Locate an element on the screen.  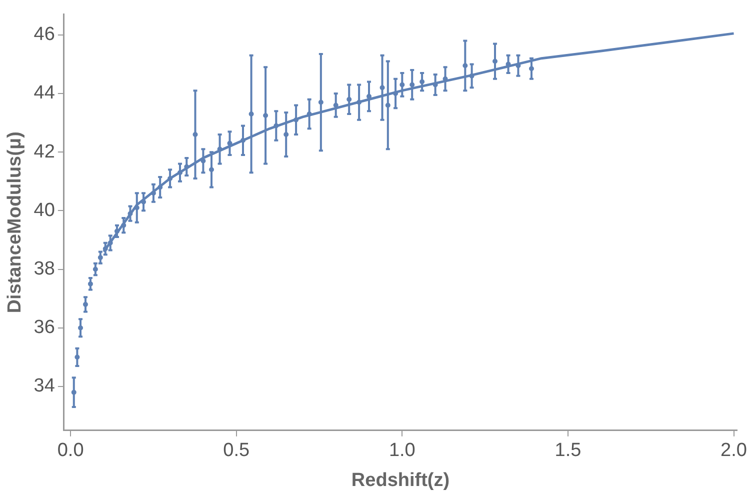
y-tick-label: 42 is located at coordinates (44, 151).